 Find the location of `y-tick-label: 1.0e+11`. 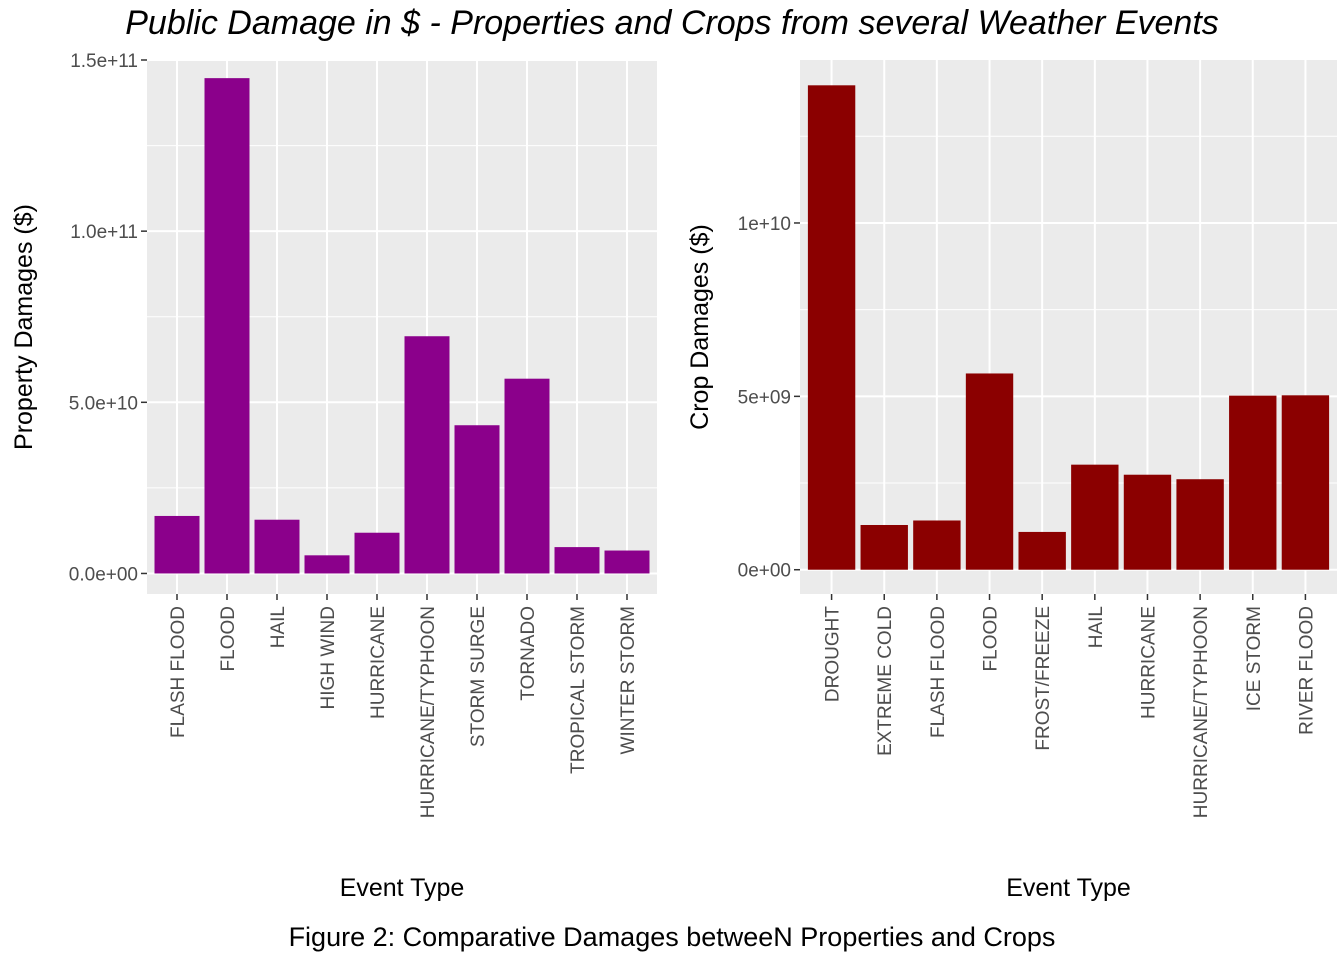

y-tick-label: 1.0e+11 is located at coordinates (104, 232).